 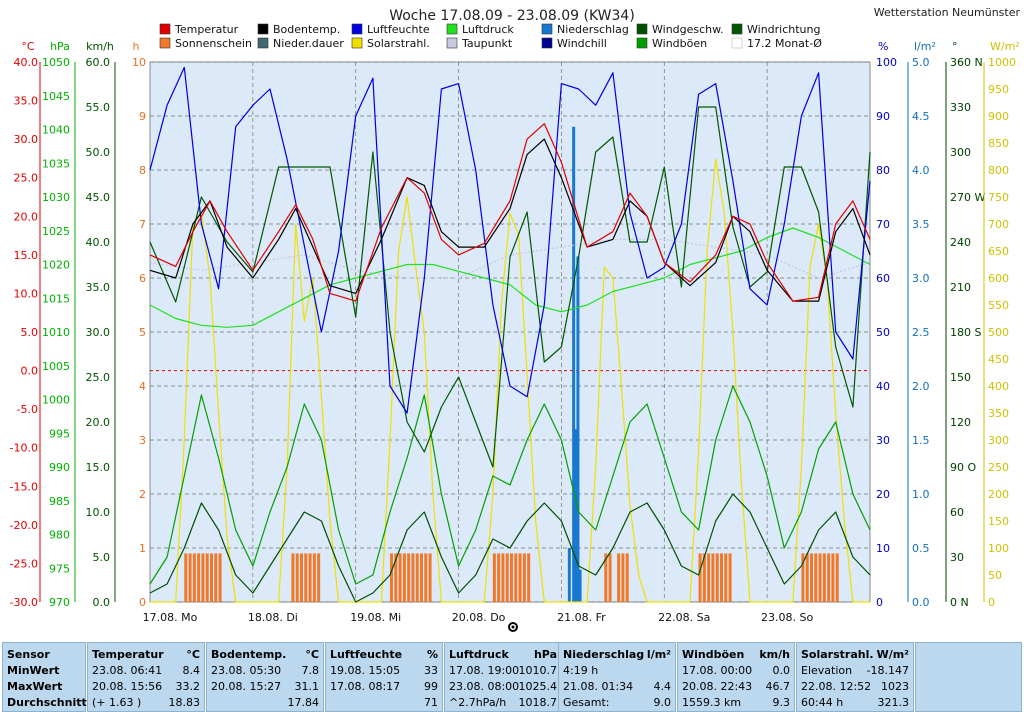 I want to click on legend-label: Nieder.dauer, so click(x=308, y=43).